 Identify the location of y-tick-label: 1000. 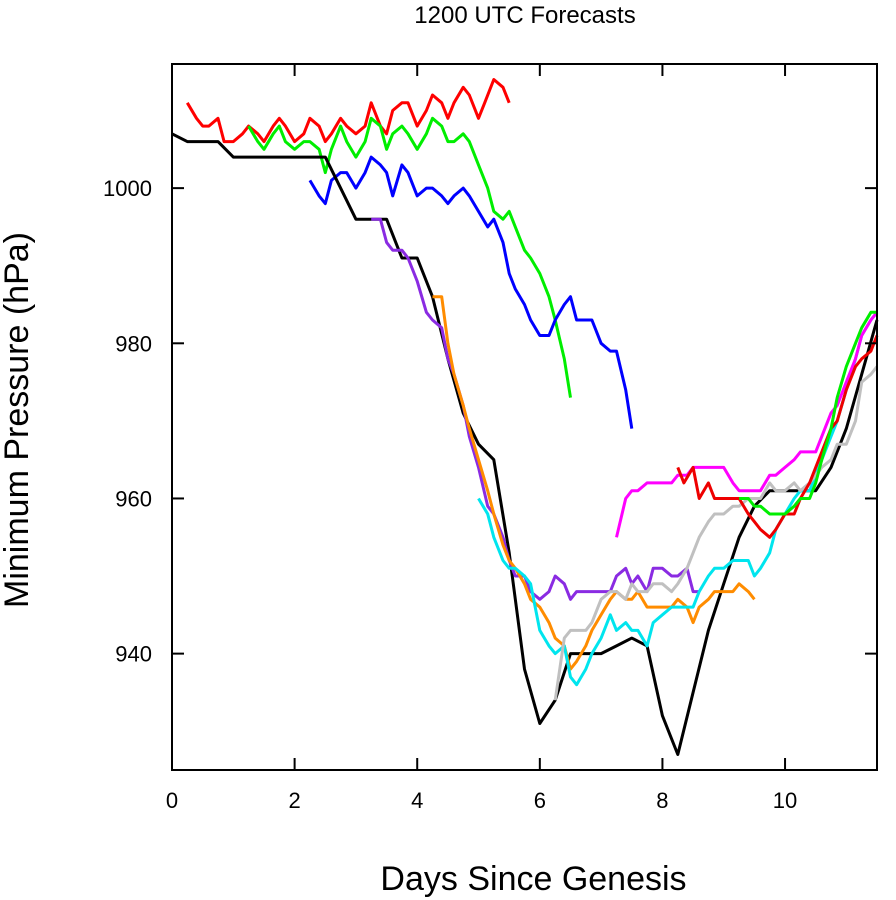
(127, 188).